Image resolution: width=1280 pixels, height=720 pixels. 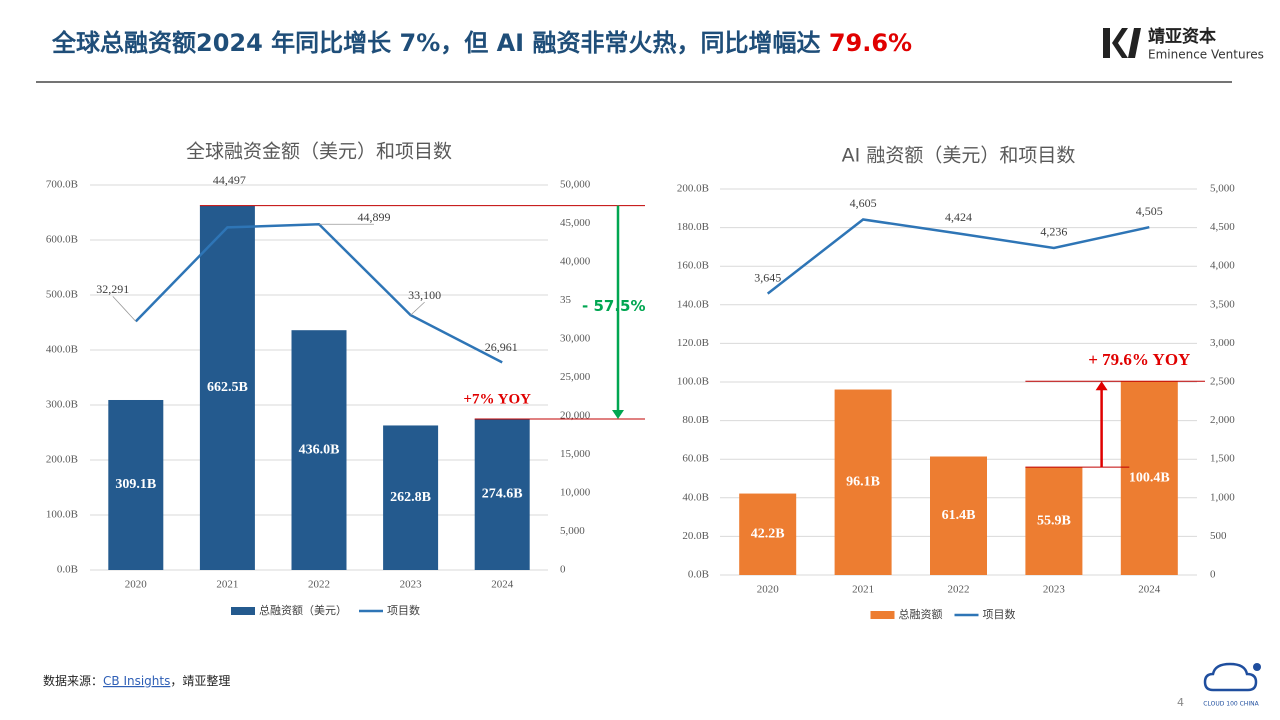 What do you see at coordinates (1222, 382) in the screenshot?
I see `y2-tick-label: 2,500` at bounding box center [1222, 382].